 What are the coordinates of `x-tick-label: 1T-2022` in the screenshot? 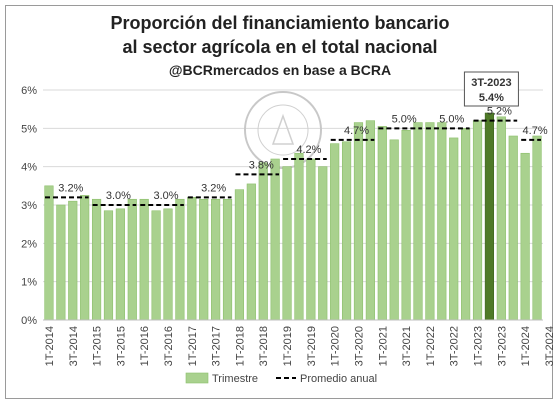 It's located at (431, 346).